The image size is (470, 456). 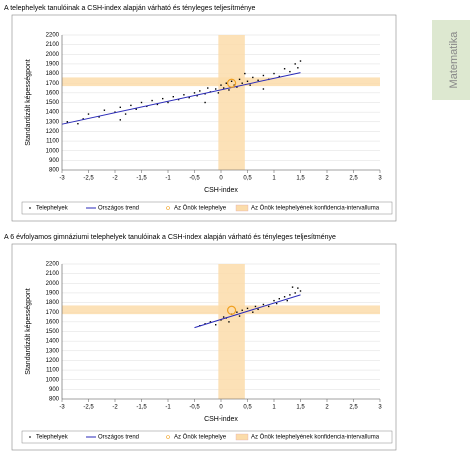 I want to click on y-tick-label: 2000, so click(x=53, y=55).